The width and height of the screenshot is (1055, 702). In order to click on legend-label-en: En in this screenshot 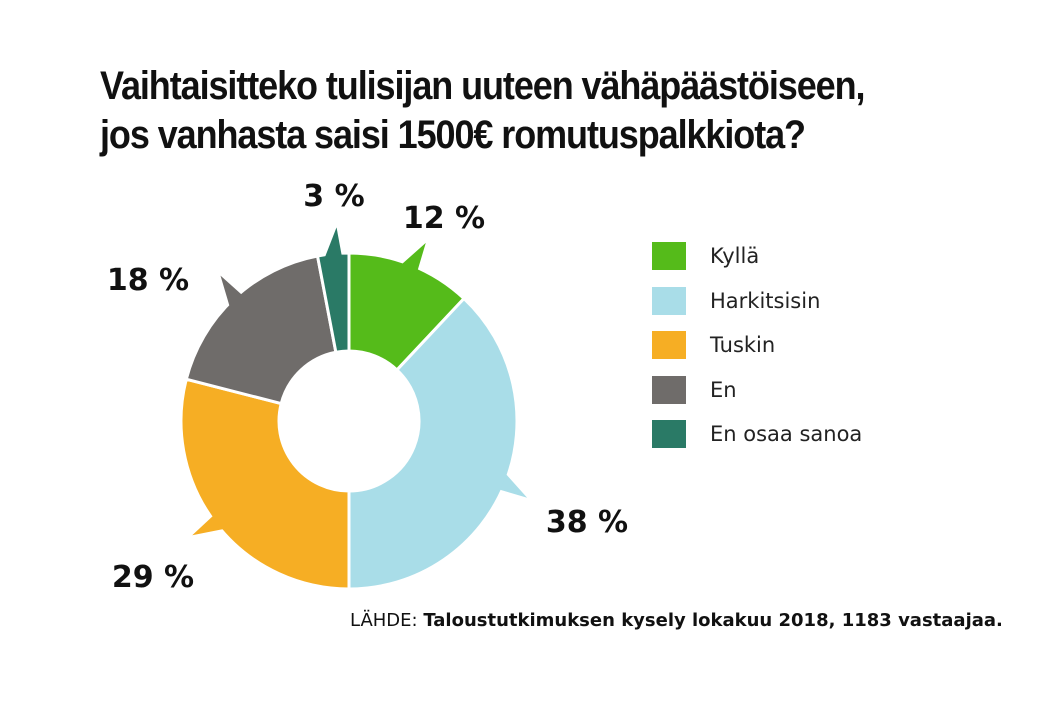, I will do `click(723, 389)`.